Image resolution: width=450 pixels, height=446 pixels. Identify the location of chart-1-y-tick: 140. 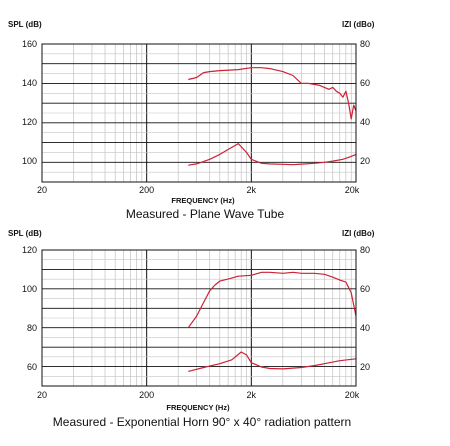
(29, 83).